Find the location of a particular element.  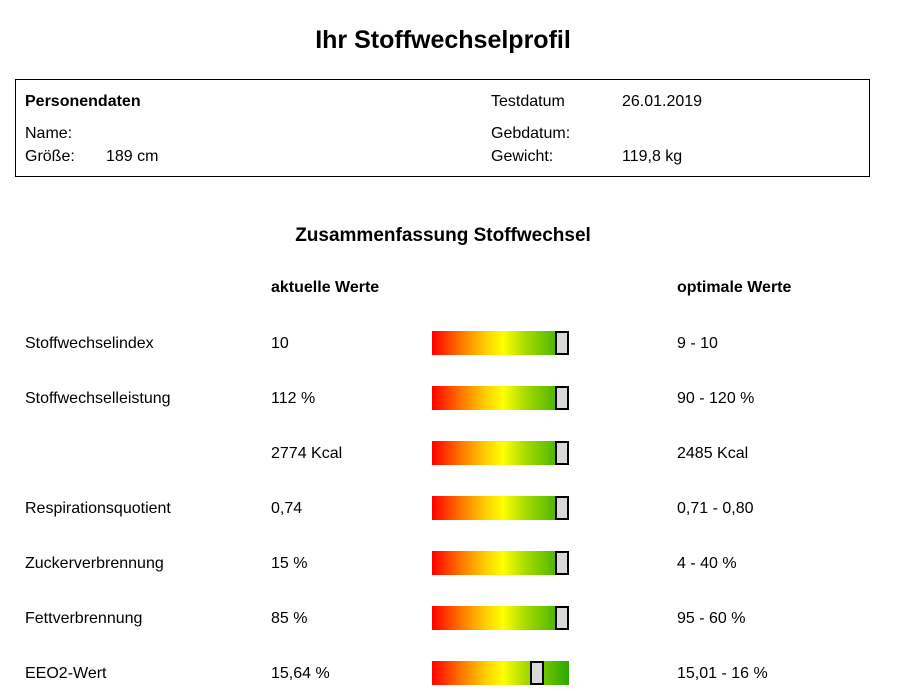

row-current-value: 85 % is located at coordinates (289, 618).